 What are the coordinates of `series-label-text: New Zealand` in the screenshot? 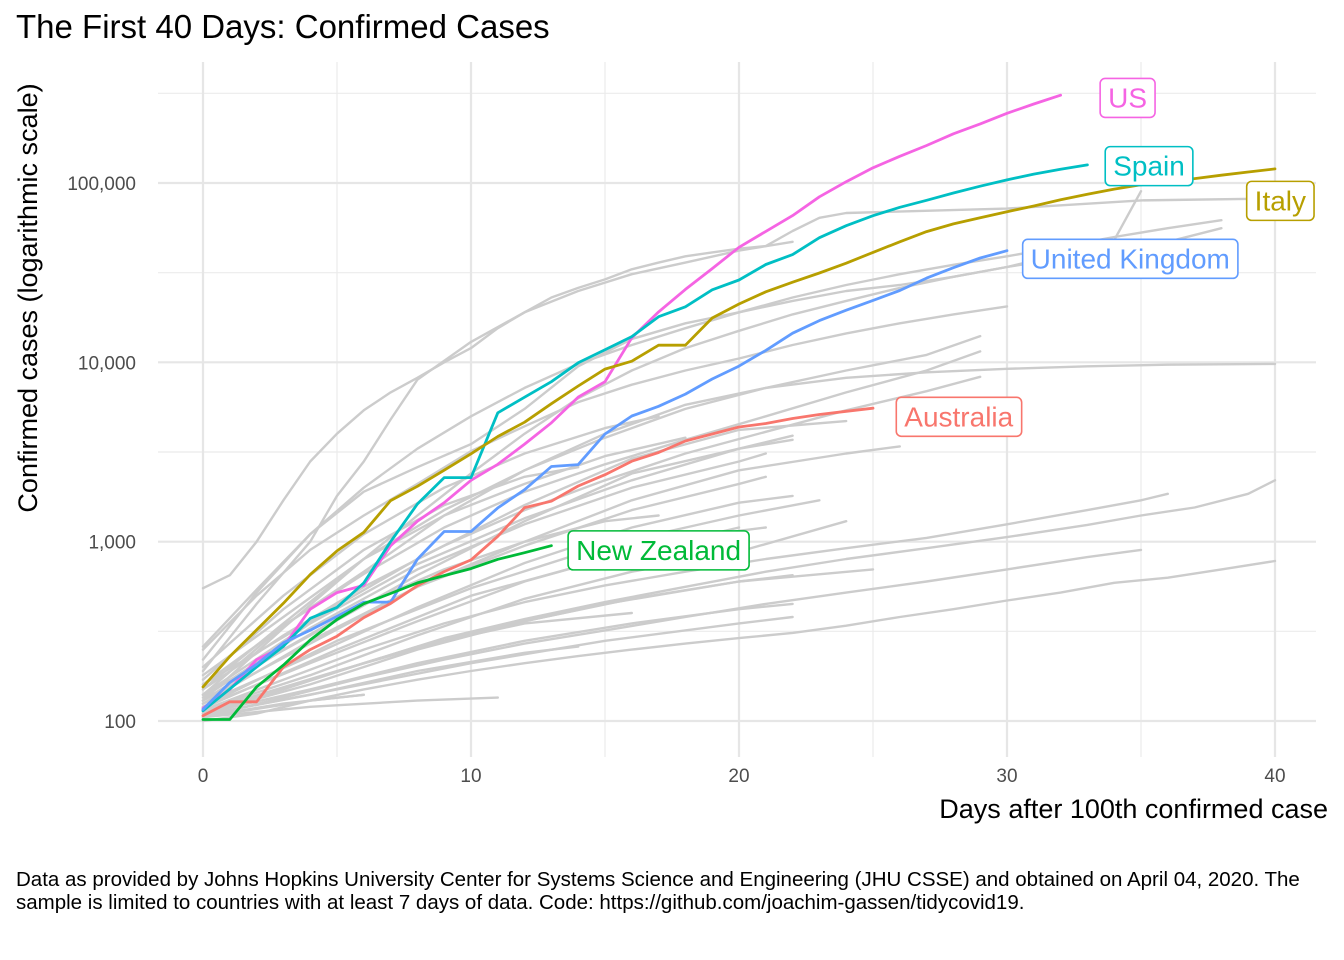 It's located at (658, 550).